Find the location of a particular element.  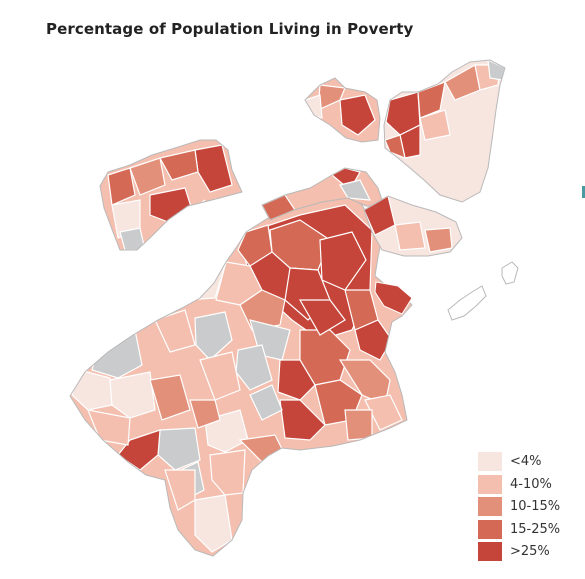

legend-item: <4% is located at coordinates (519, 461).